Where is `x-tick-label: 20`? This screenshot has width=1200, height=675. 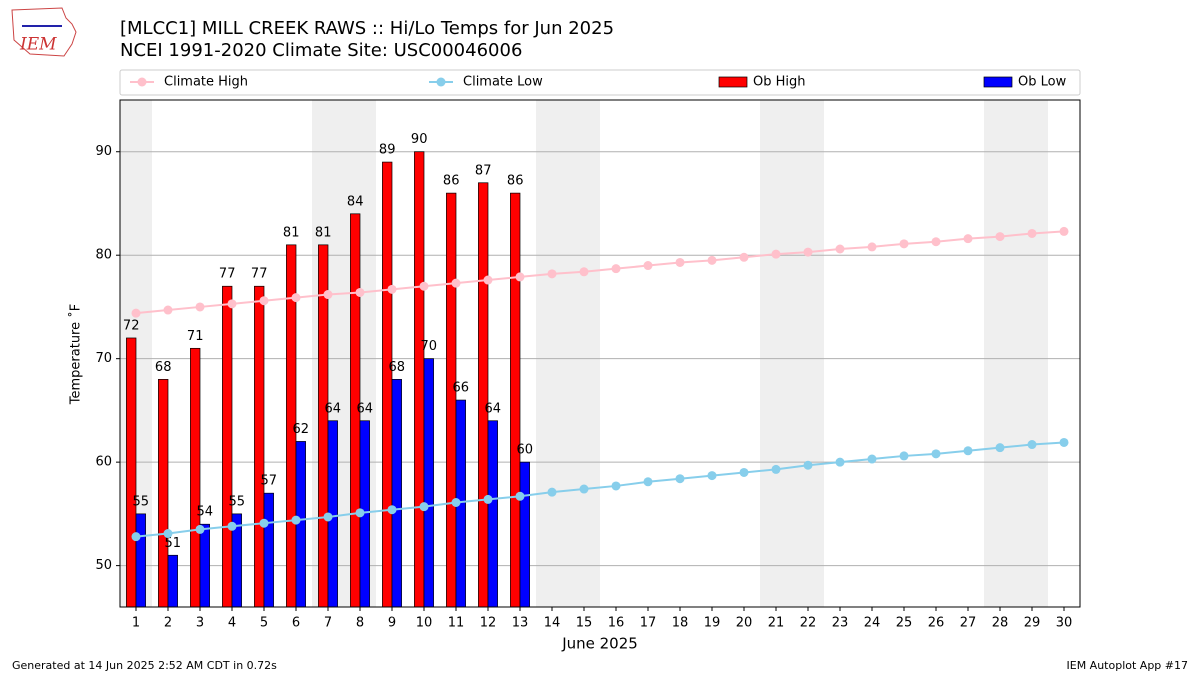 x-tick-label: 20 is located at coordinates (744, 623).